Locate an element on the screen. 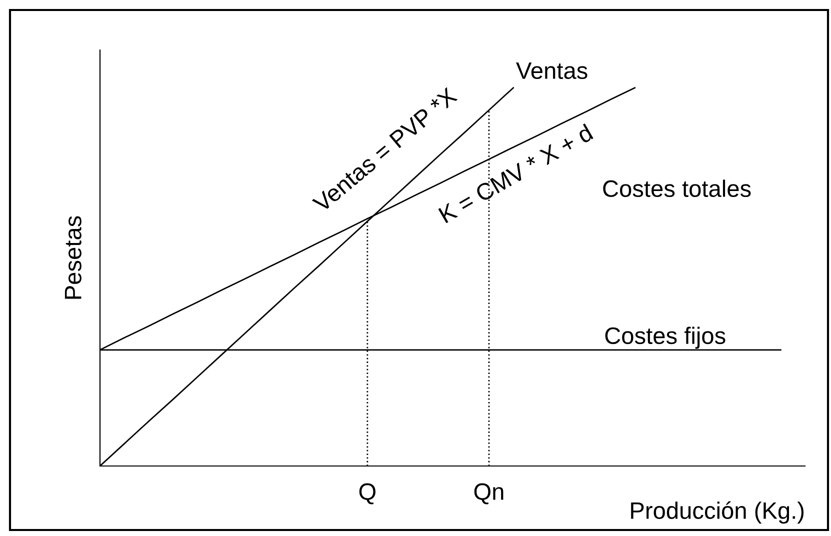  x-tick-label: Q is located at coordinates (367, 493).